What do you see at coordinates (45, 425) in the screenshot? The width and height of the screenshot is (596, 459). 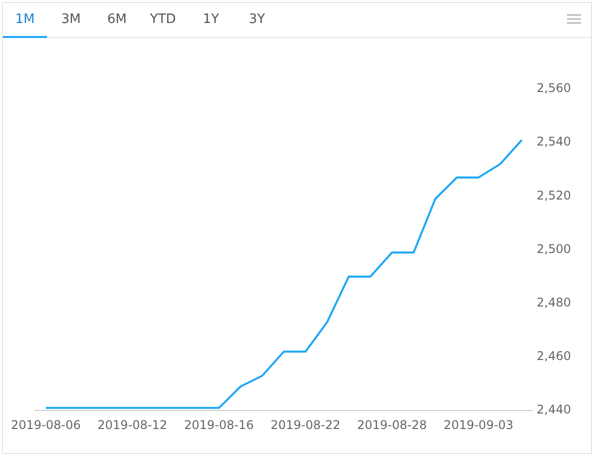 I see `x-tick-label: 2019-08-06` at bounding box center [45, 425].